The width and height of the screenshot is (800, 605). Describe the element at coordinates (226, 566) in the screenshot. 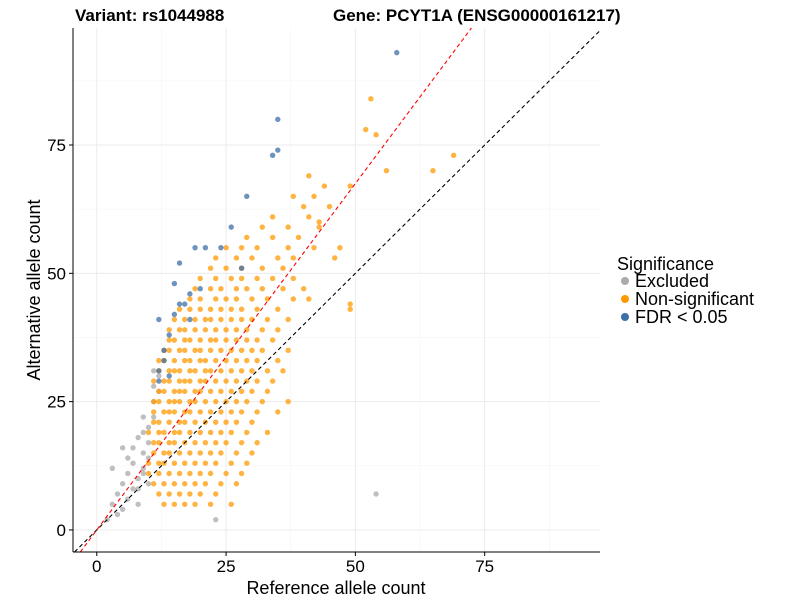

I see `x-tick-label: 25` at that location.